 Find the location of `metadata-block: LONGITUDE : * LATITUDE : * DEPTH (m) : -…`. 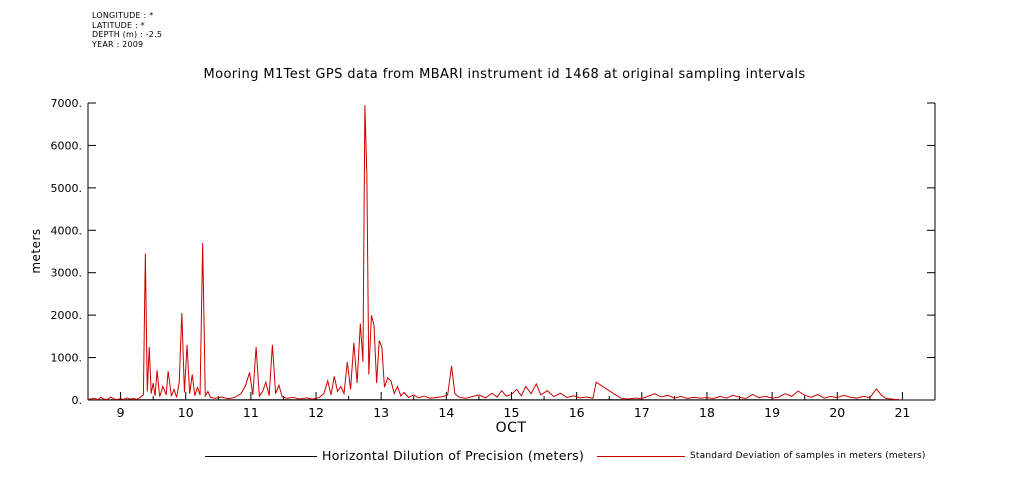

metadata-block: LONGITUDE : * LATITUDE : * DEPTH (m) : -… is located at coordinates (127, 30).